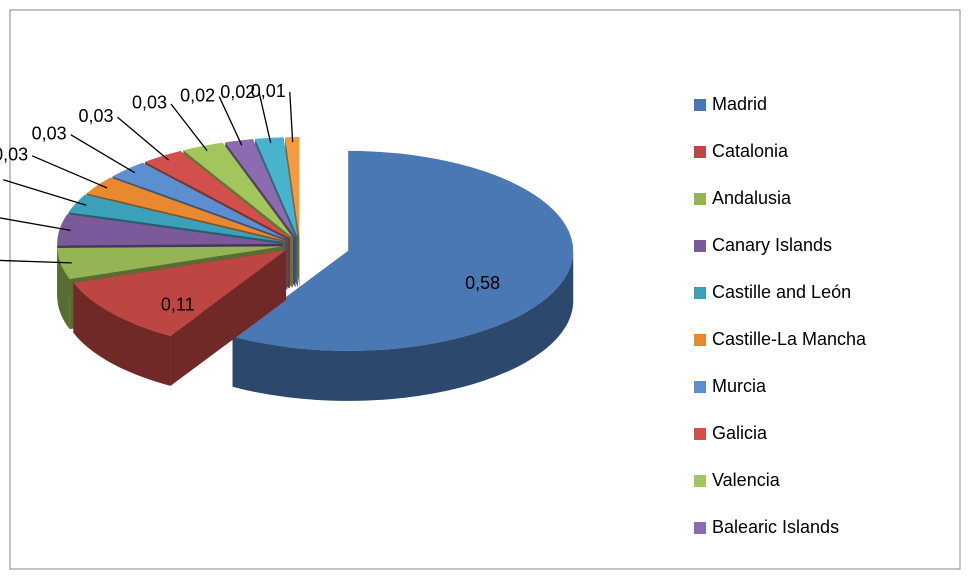 This screenshot has height=585, width=971. What do you see at coordinates (178, 305) in the screenshot?
I see `data-label: 0,11` at bounding box center [178, 305].